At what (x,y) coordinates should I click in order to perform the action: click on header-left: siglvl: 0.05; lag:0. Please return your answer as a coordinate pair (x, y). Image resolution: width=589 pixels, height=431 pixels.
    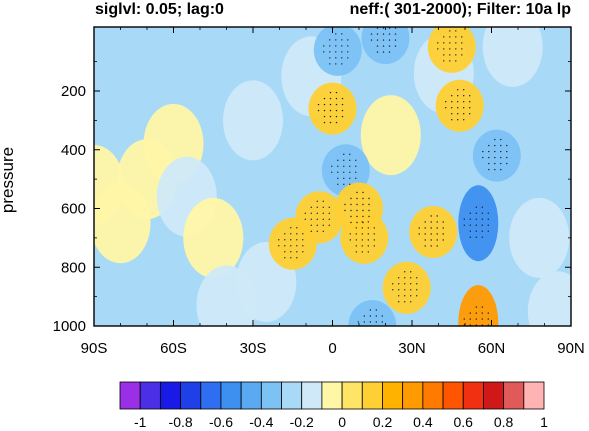
    Looking at the image, I should click on (159, 9).